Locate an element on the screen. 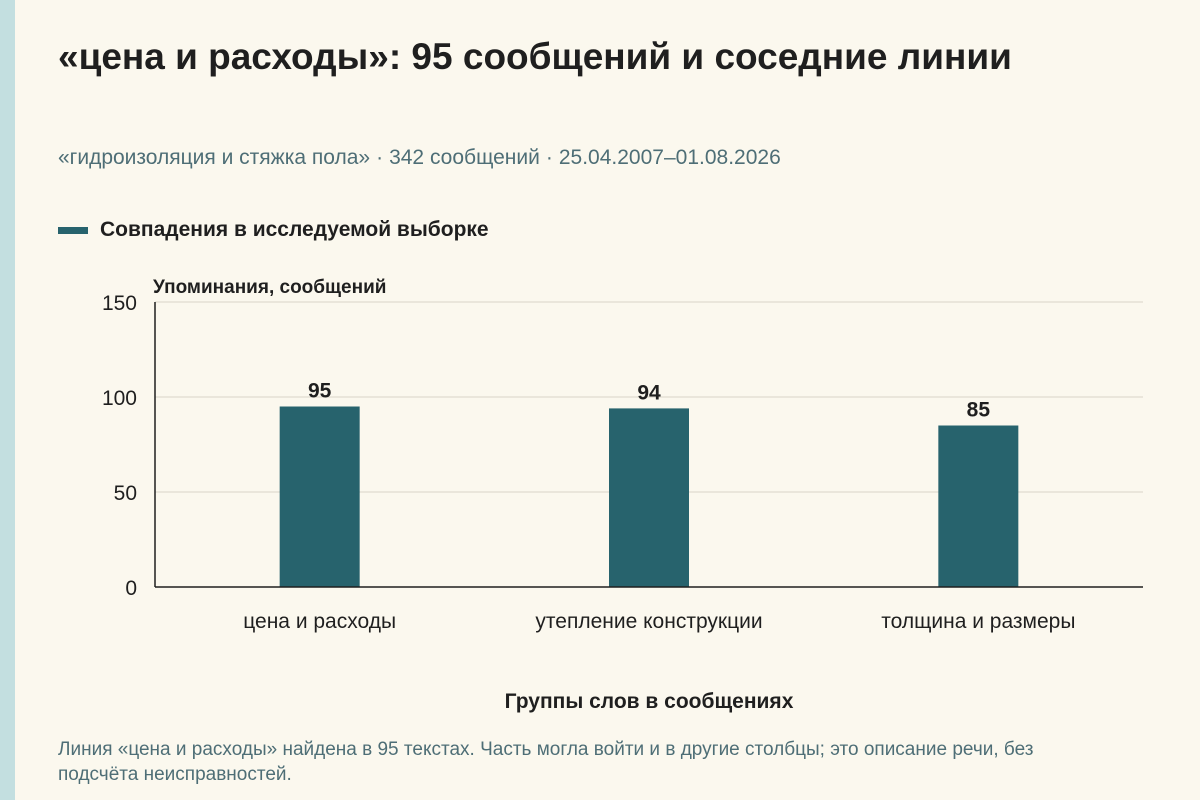 The width and height of the screenshot is (1200, 800). data-label: 95 is located at coordinates (320, 391).